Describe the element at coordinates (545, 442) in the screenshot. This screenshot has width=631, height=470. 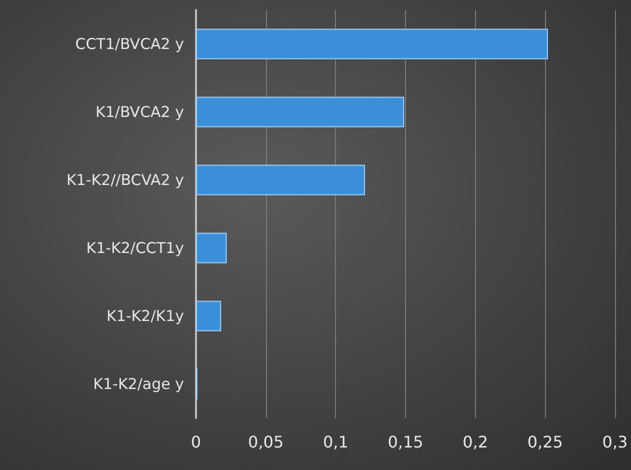
I see `x-tick-label: 0,25` at that location.